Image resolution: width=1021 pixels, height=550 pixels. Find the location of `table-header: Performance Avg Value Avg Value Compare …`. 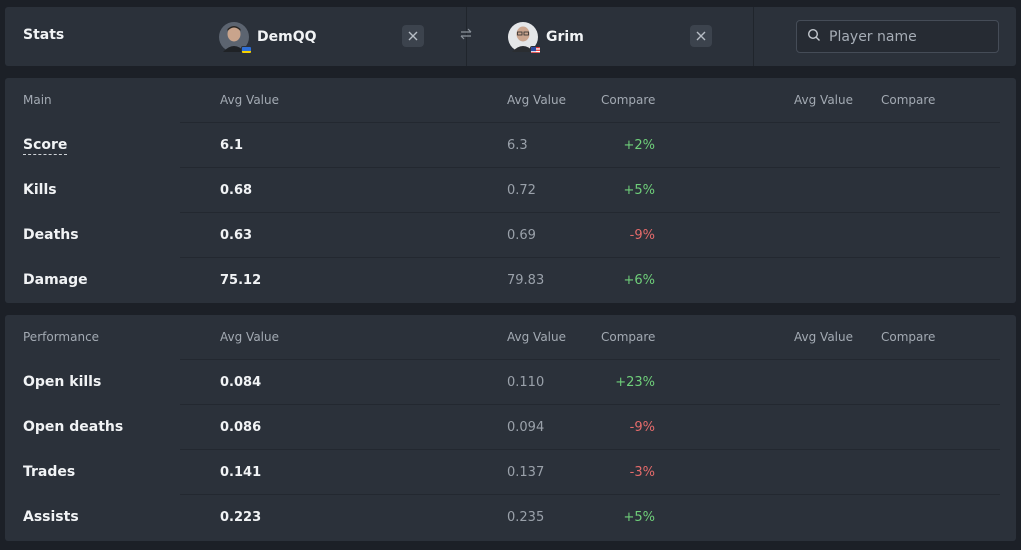

table-header: Performance Avg Value Avg Value Compare … is located at coordinates (510, 337).